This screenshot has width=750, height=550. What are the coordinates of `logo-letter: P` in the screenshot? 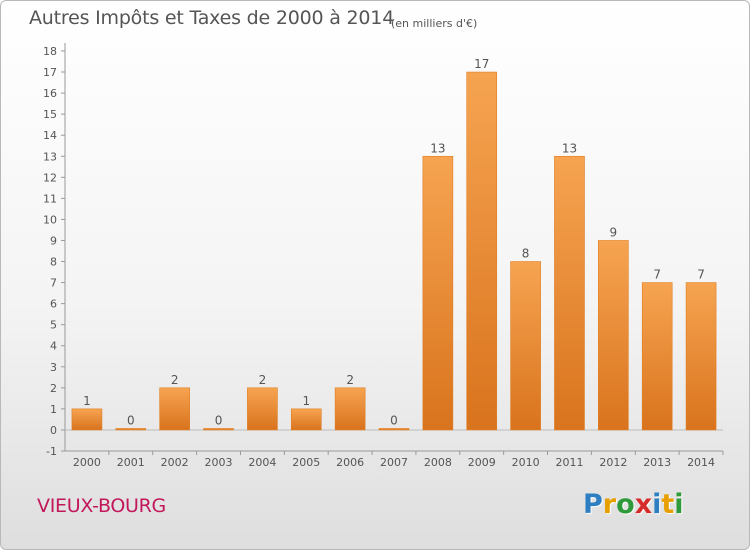 It's located at (593, 504).